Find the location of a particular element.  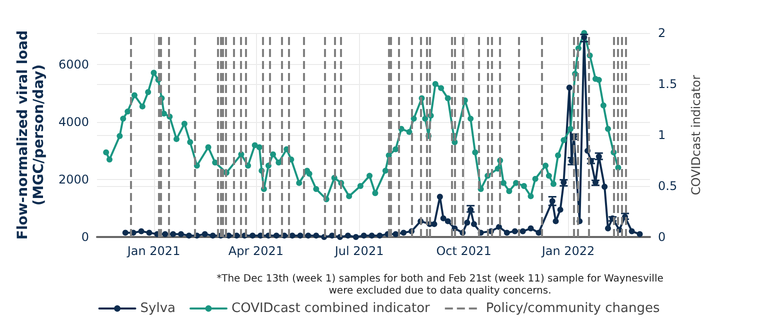

y-tick-label: 6000 is located at coordinates (73, 65).